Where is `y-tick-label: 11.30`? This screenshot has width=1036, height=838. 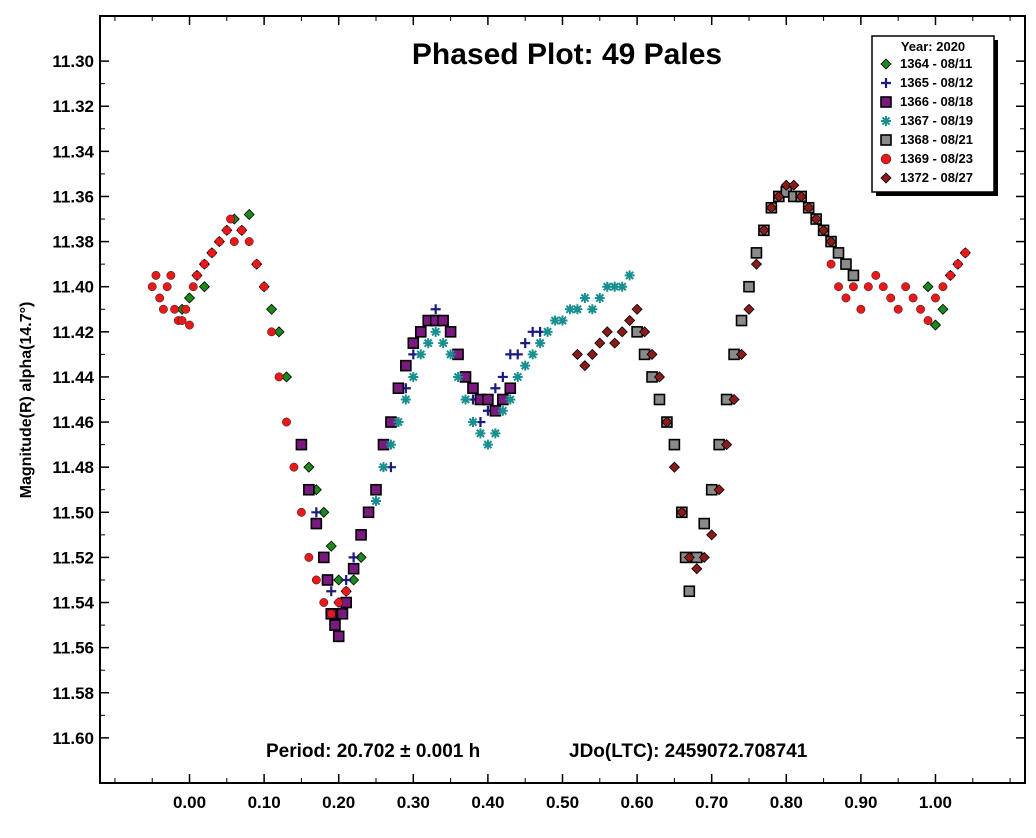
y-tick-label: 11.30 is located at coordinates (73, 61).